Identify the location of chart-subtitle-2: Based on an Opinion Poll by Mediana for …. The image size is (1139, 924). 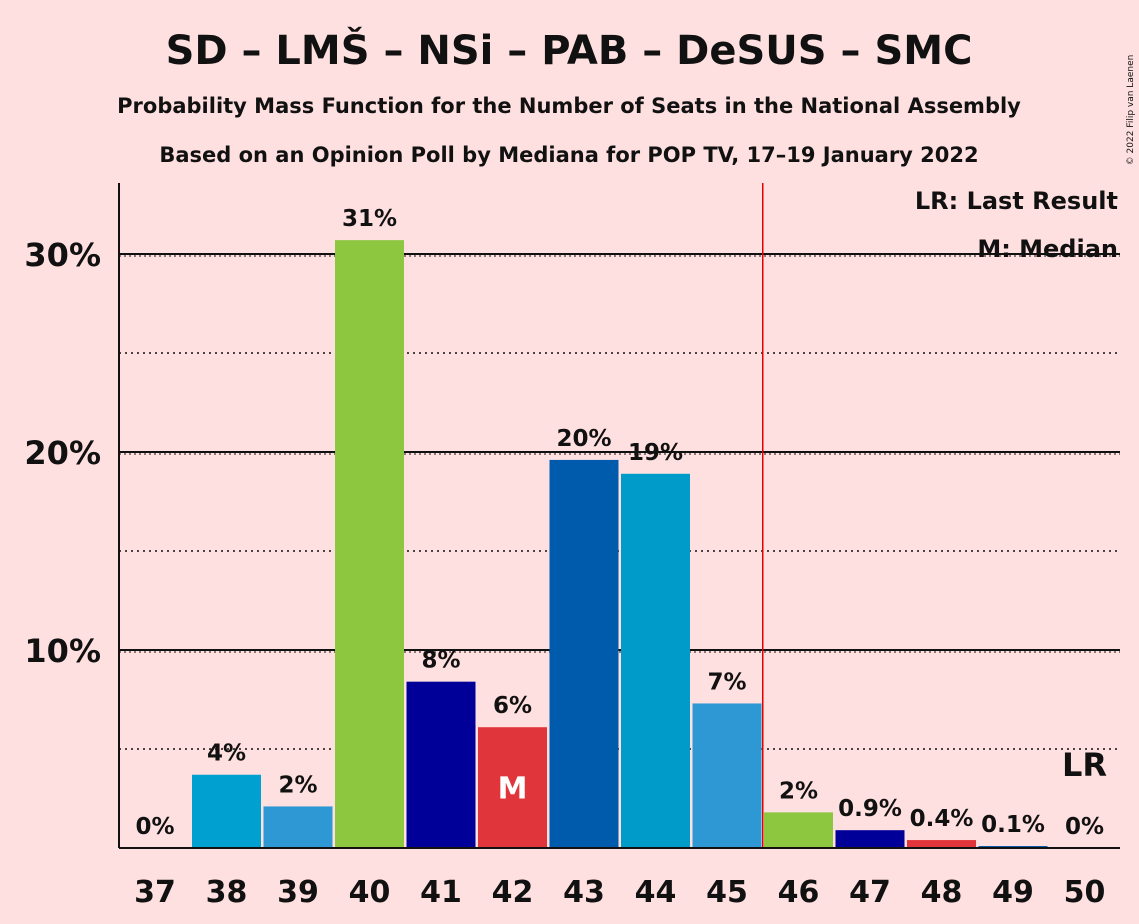
(568, 155).